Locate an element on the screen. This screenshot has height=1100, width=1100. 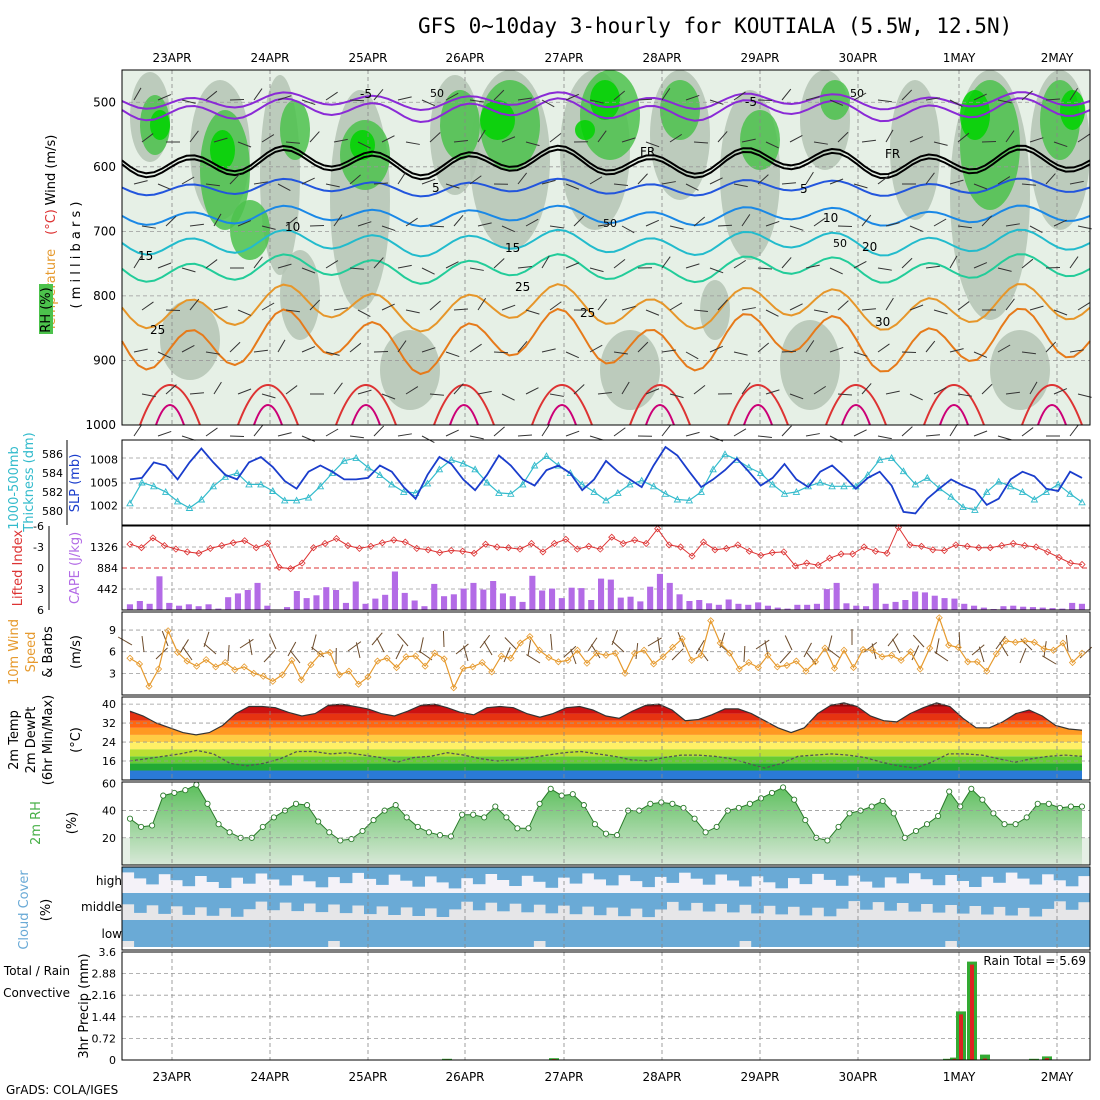
lifted-index-cape-panel: -6 -3 0 3 6 1326 884 442 is located at coordinates (562, 568).